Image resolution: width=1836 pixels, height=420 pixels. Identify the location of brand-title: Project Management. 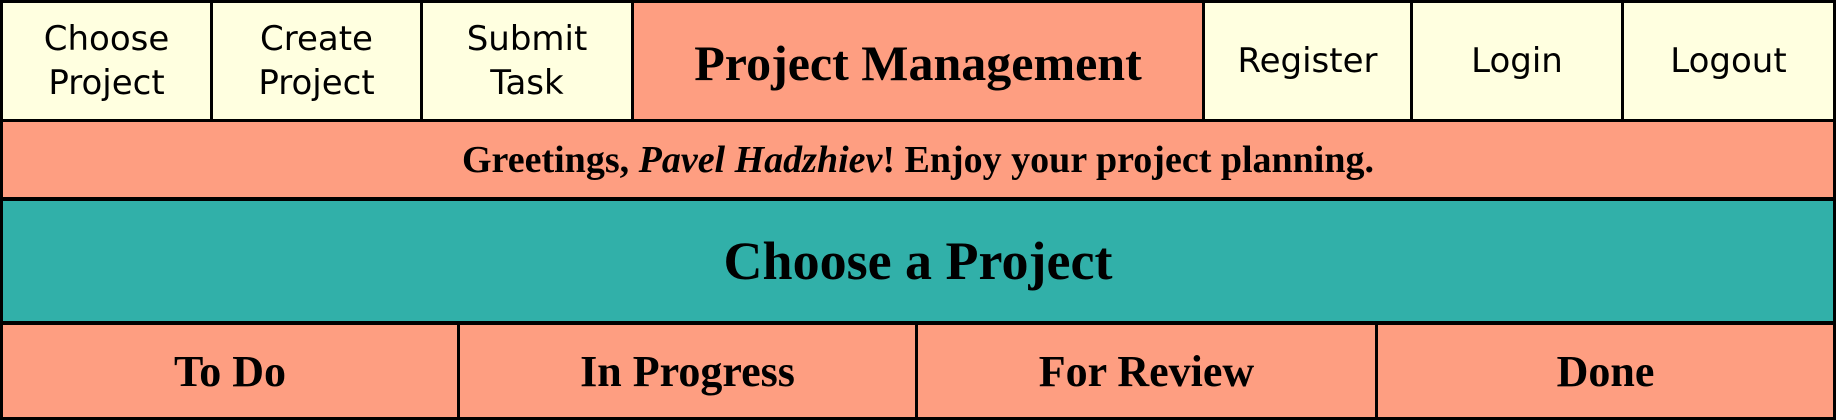
(918, 61).